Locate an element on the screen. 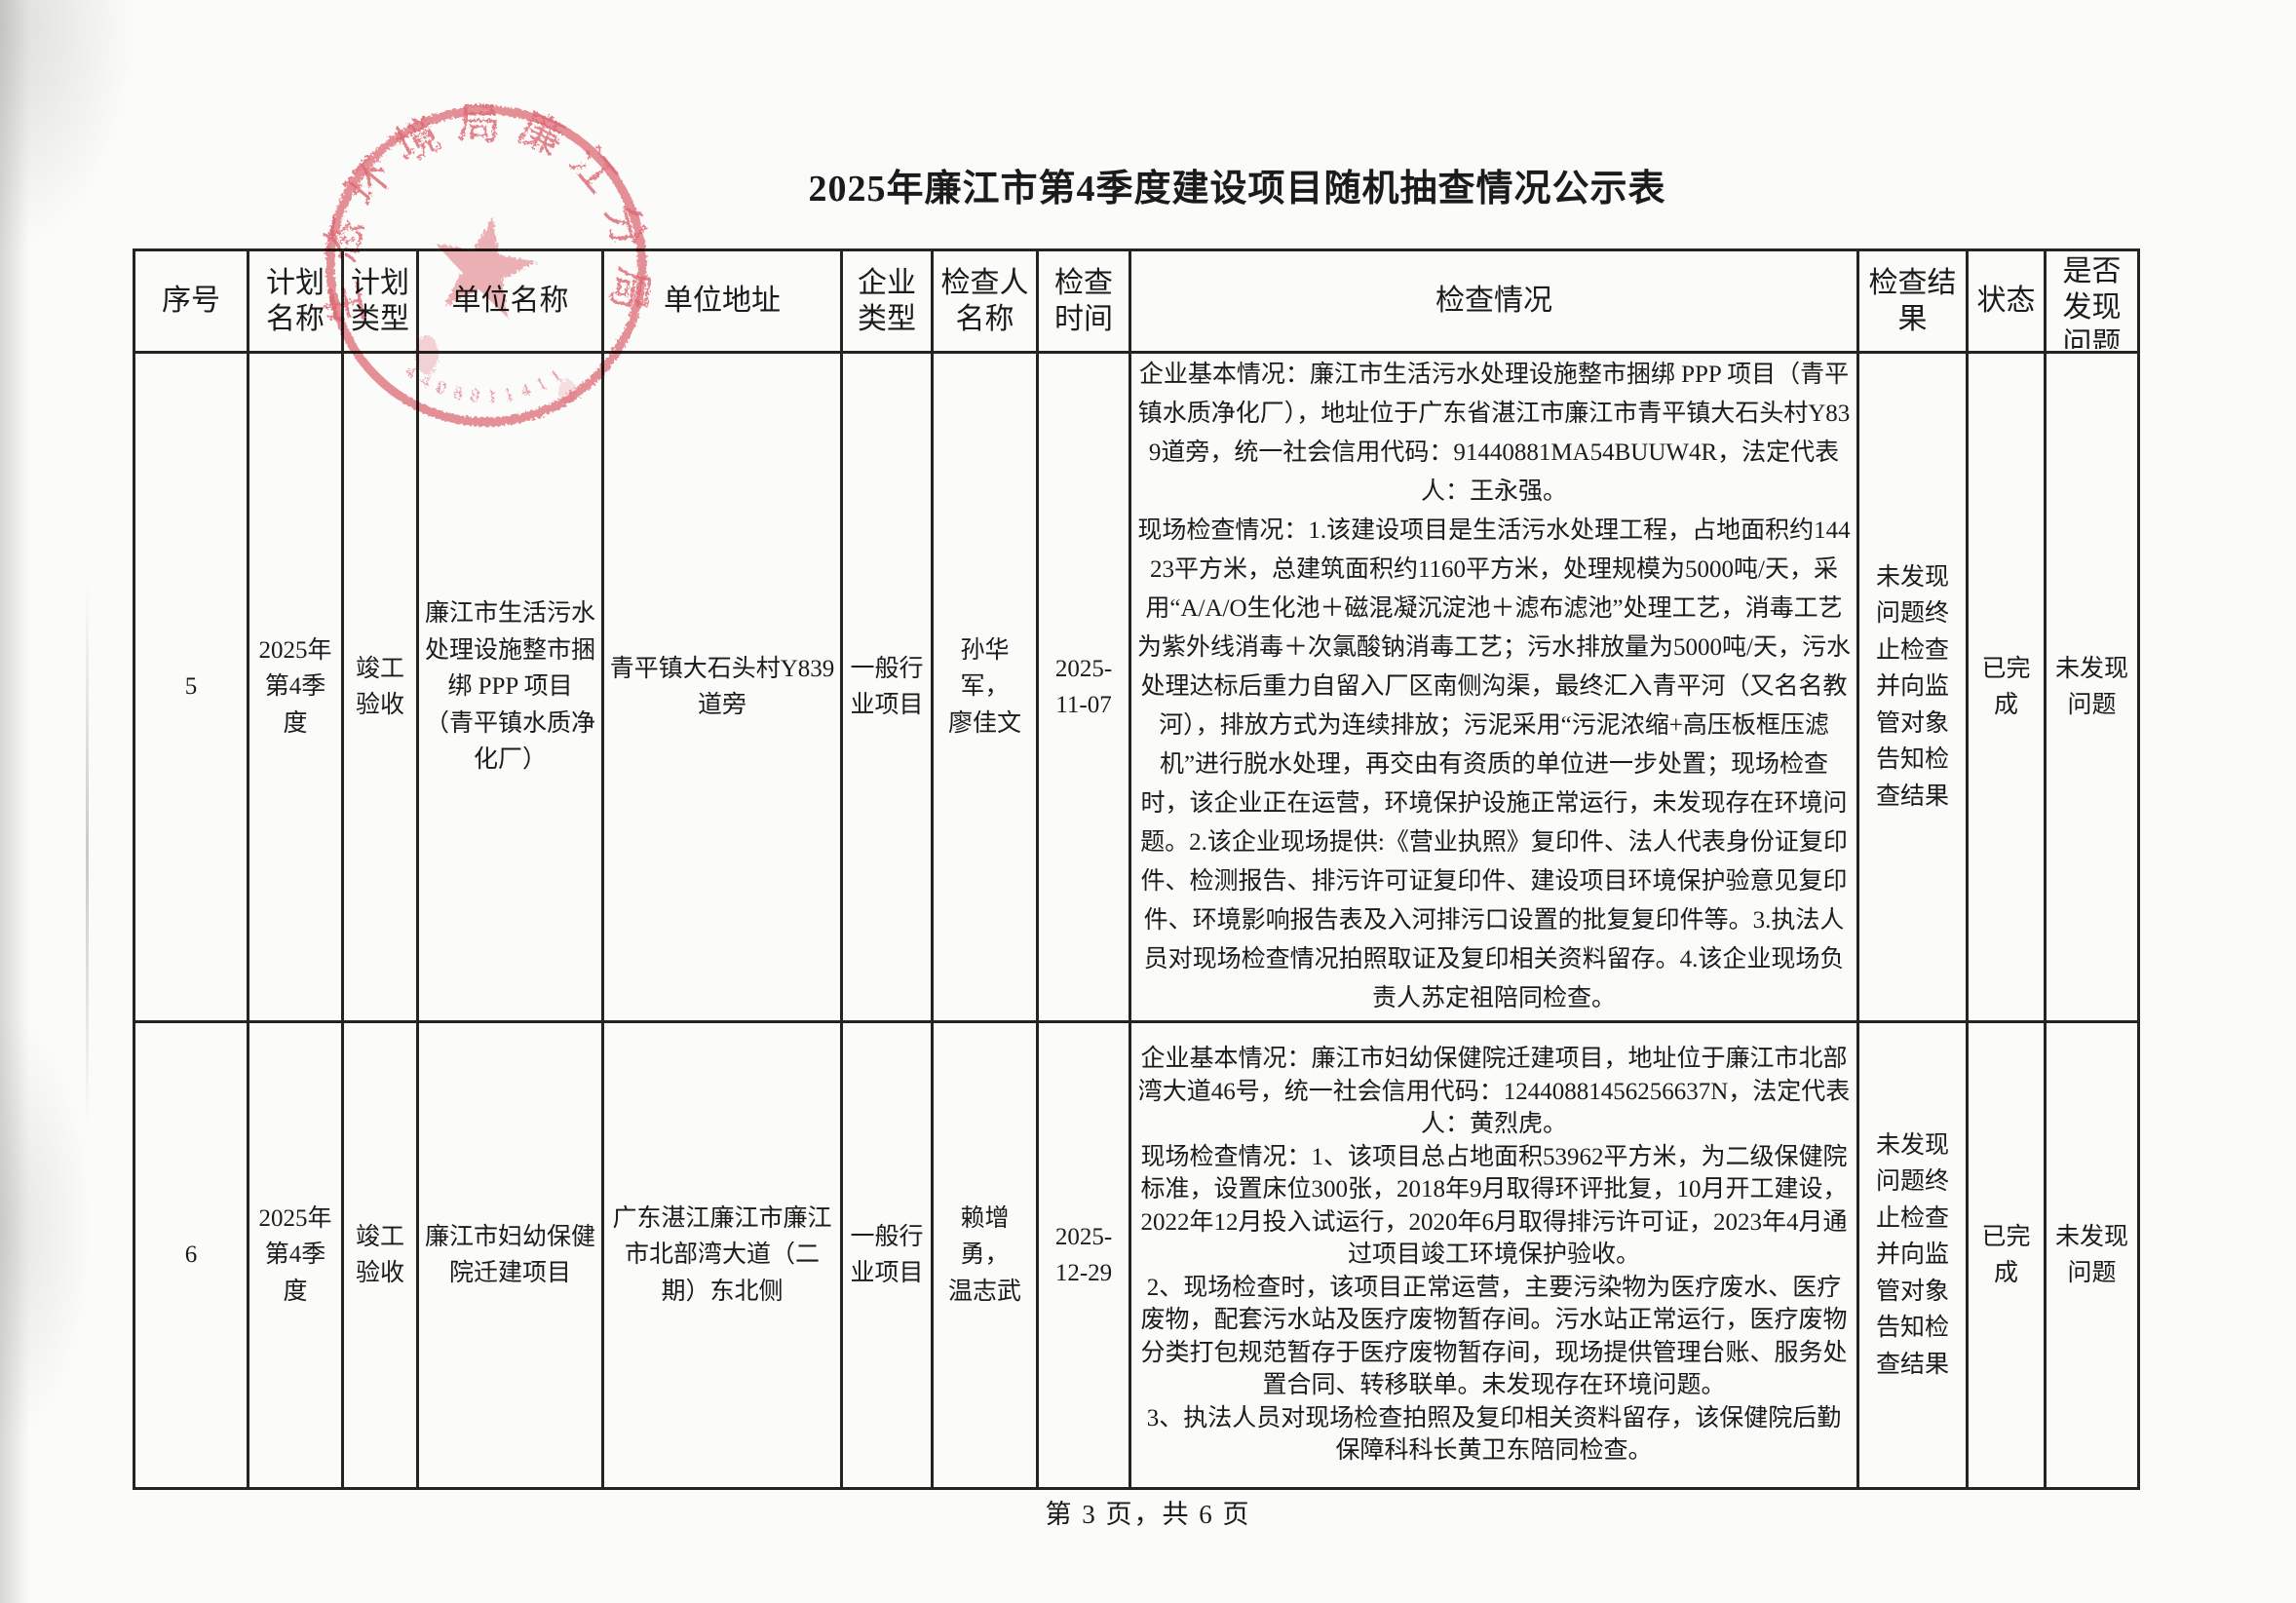  scan-smudge is located at coordinates (44, 1227).